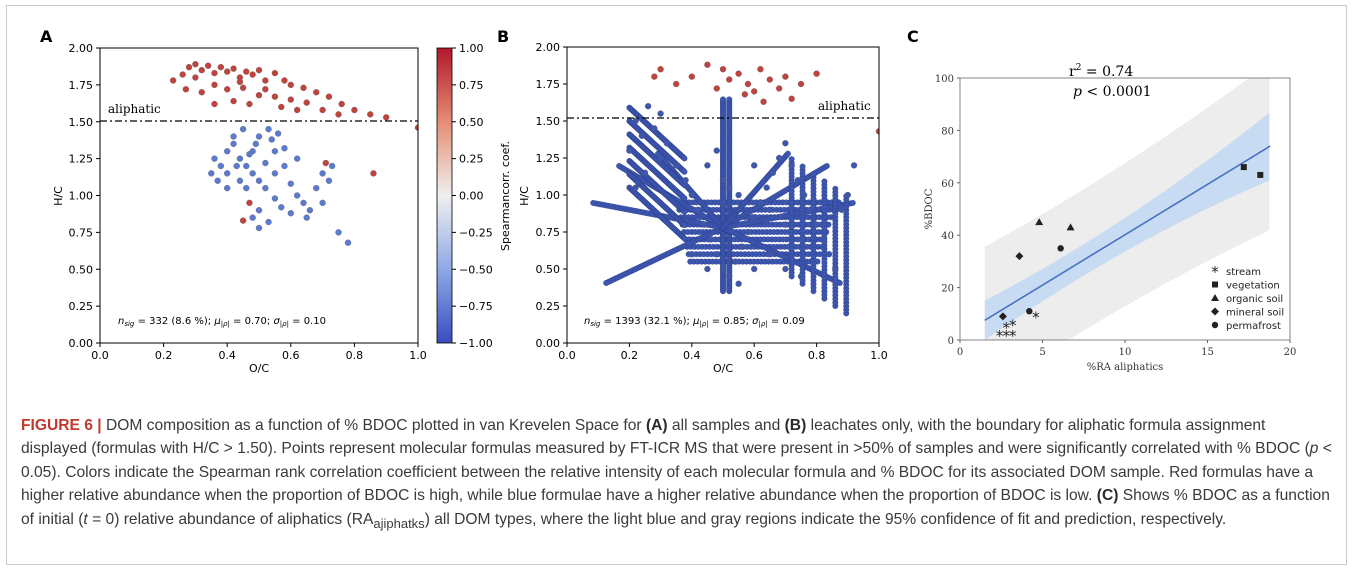  I want to click on y-tick-label: 2.00, so click(548, 47).